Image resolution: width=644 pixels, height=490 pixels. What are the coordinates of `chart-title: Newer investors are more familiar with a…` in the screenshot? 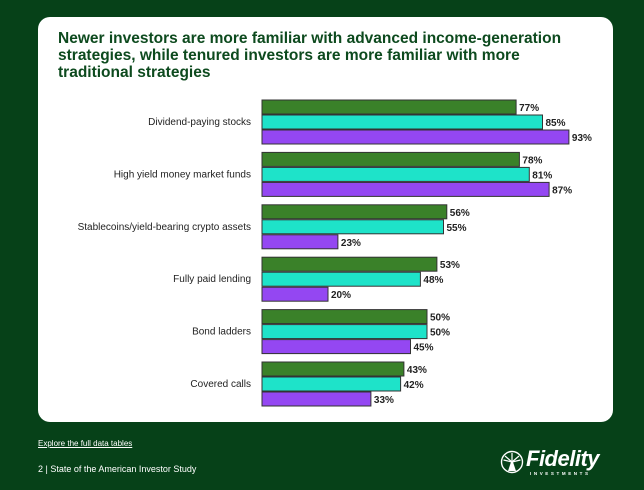 It's located at (310, 55).